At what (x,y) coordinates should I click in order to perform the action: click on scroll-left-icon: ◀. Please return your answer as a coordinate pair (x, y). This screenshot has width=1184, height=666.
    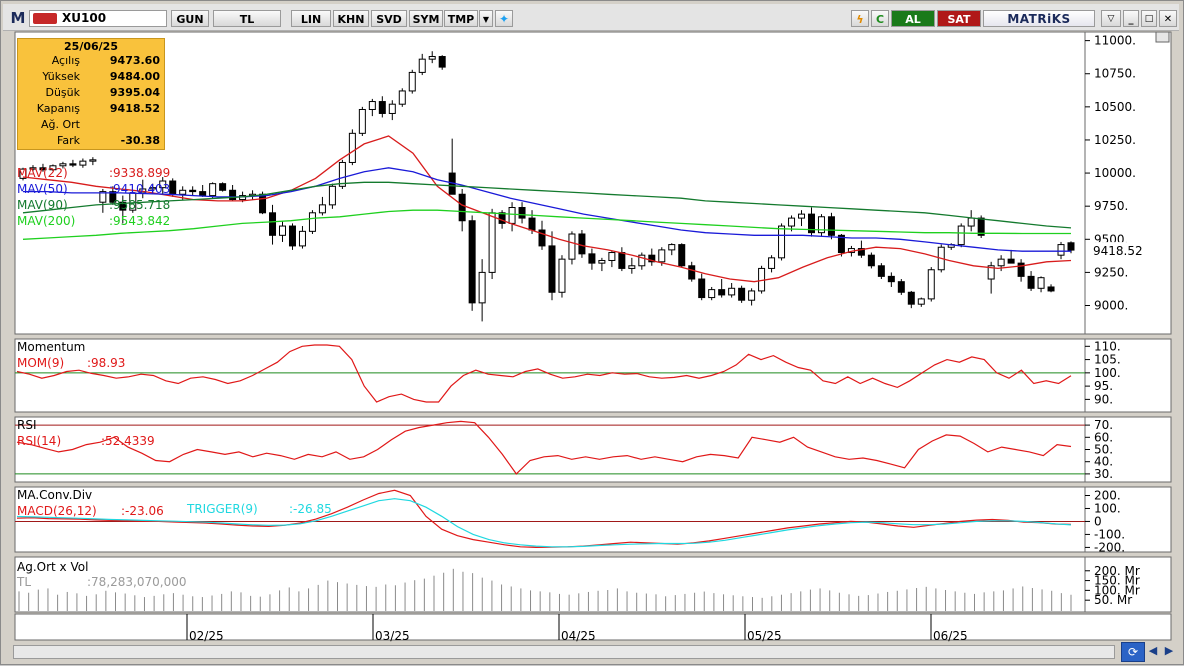
    Looking at the image, I should click on (1153, 650).